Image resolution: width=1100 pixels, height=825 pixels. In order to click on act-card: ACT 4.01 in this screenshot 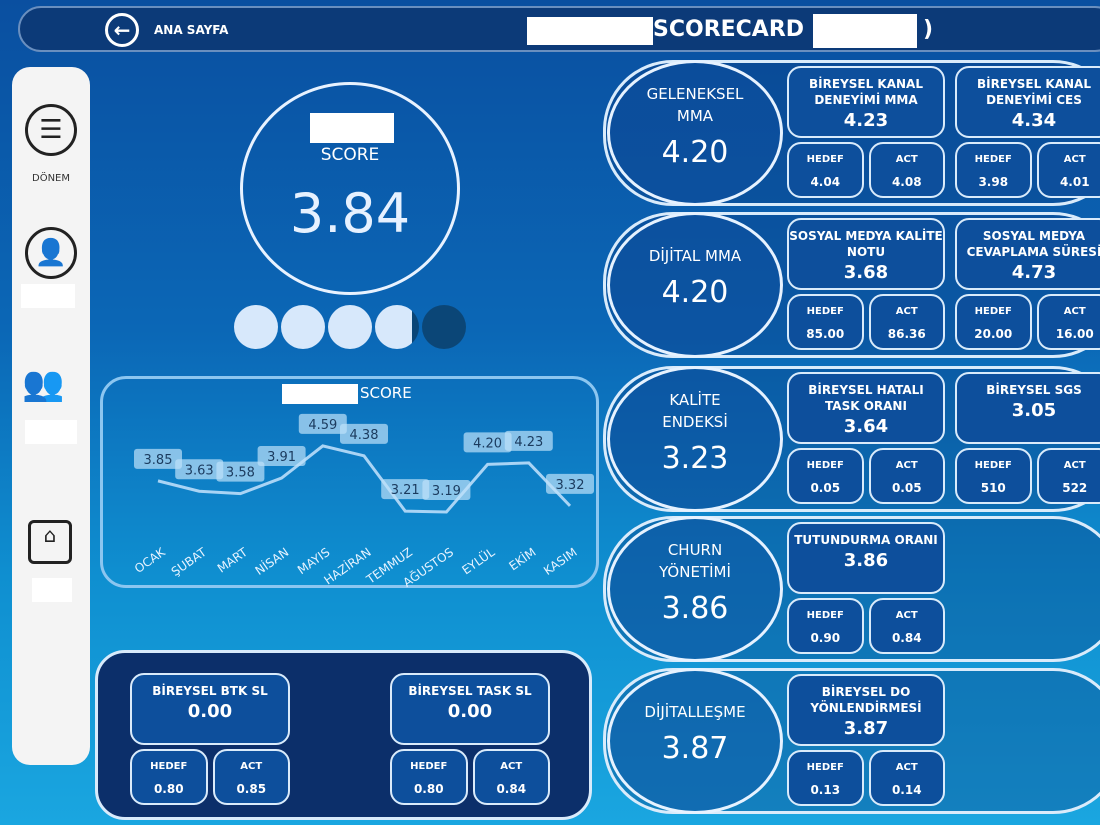, I will do `click(1068, 170)`.